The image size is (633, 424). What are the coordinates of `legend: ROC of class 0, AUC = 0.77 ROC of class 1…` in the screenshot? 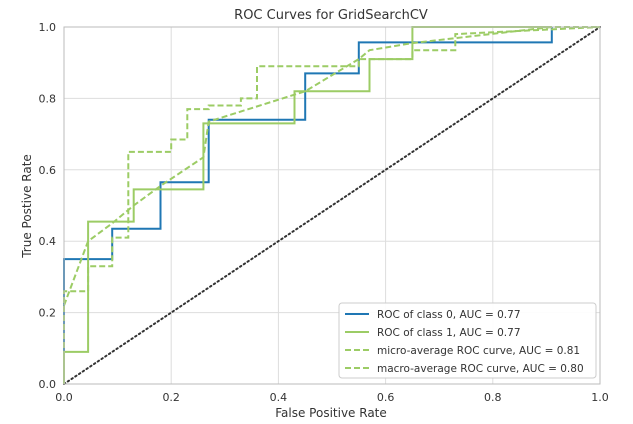 It's located at (467, 340).